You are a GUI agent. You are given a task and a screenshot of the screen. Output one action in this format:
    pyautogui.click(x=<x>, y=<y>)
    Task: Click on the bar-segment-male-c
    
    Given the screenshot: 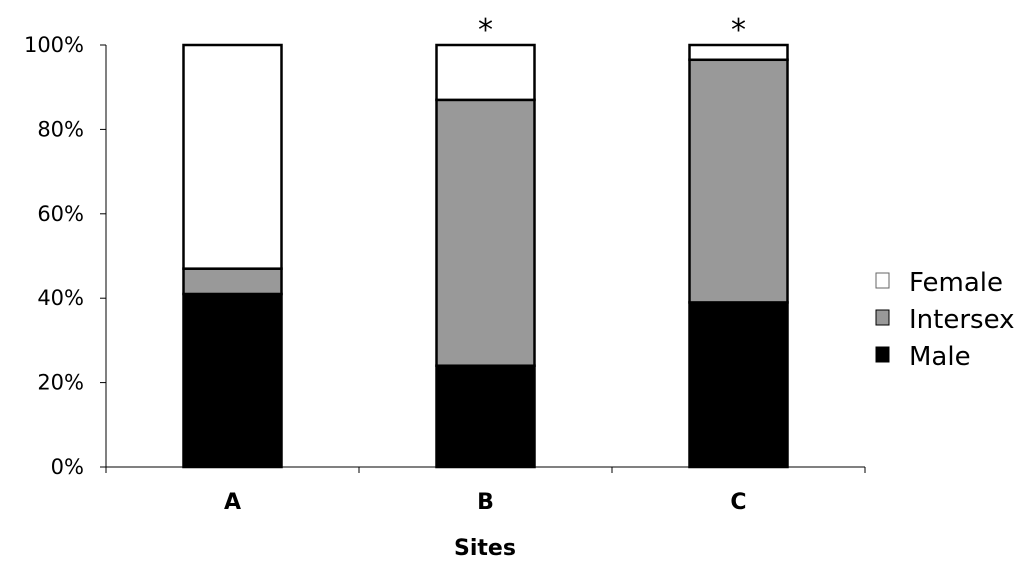 What is the action you would take?
    pyautogui.click(x=738, y=385)
    